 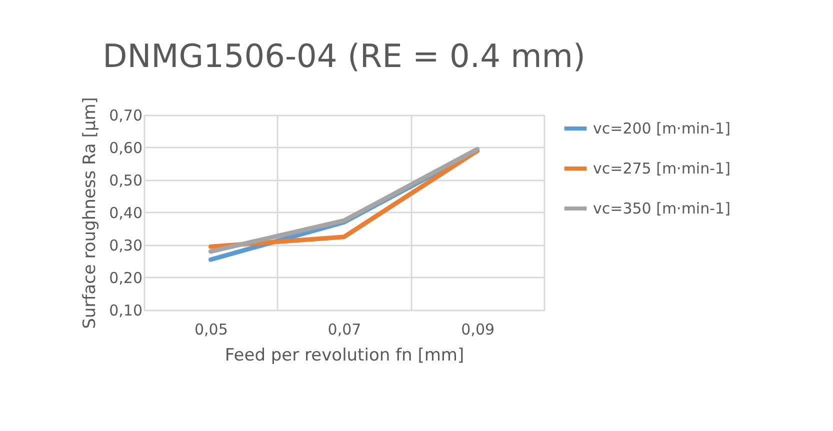 What do you see at coordinates (125, 181) in the screenshot?
I see `y-tick-label: 0,50` at bounding box center [125, 181].